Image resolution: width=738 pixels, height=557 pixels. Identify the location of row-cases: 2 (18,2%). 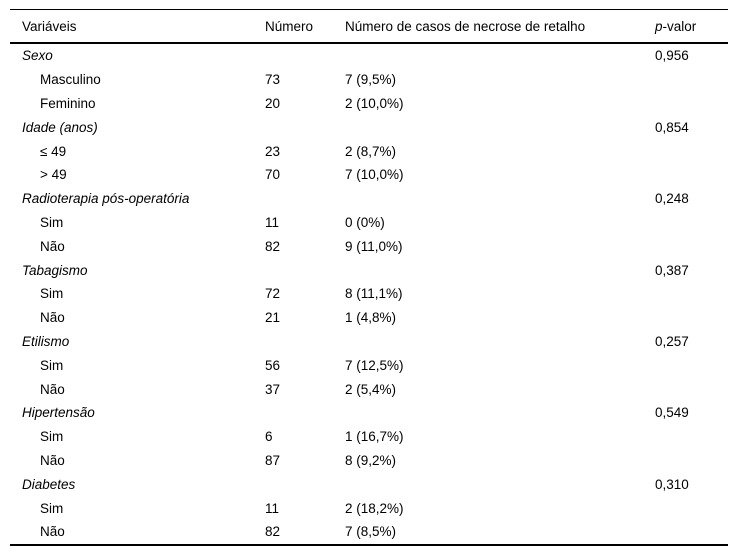
(374, 508).